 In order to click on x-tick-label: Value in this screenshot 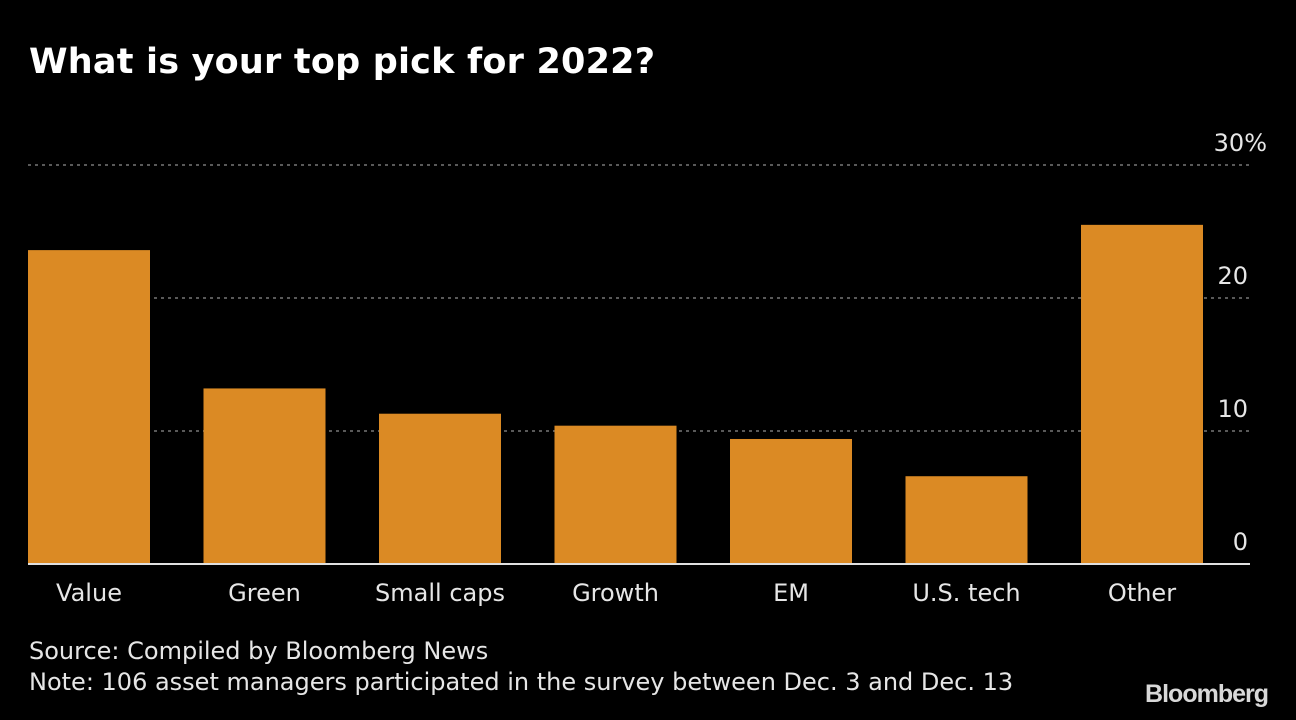, I will do `click(89, 593)`.